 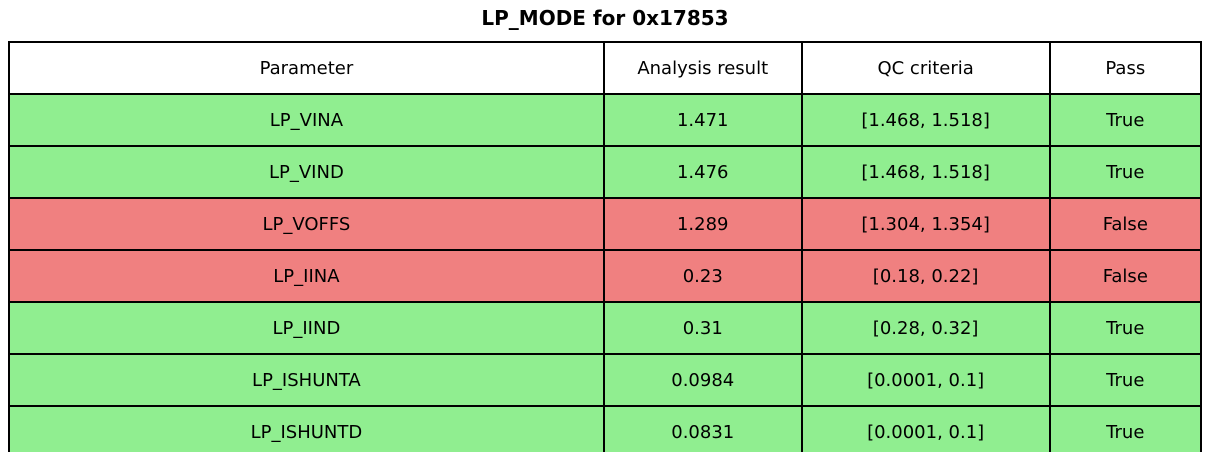 I want to click on column-header-pass: Pass, so click(x=1125, y=68).